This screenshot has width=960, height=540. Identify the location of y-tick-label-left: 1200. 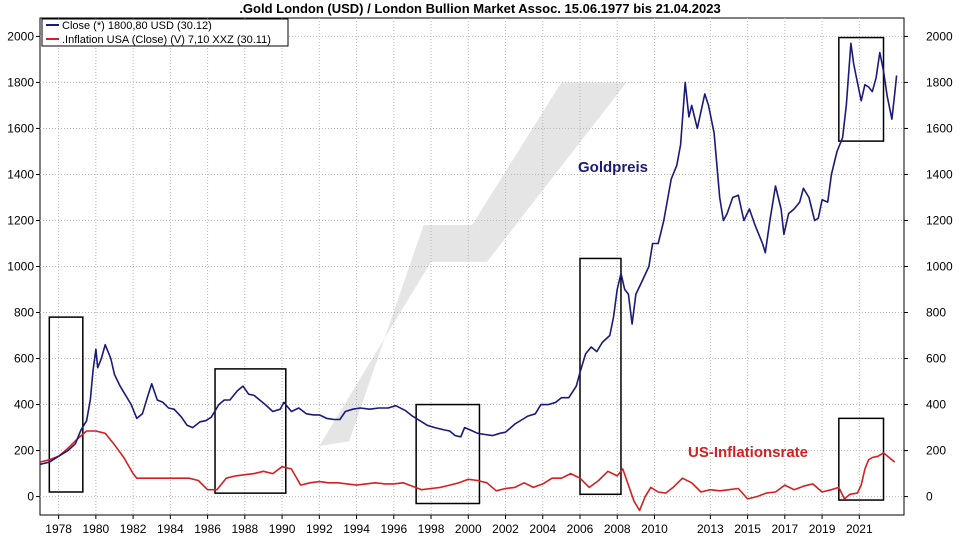
(20, 220).